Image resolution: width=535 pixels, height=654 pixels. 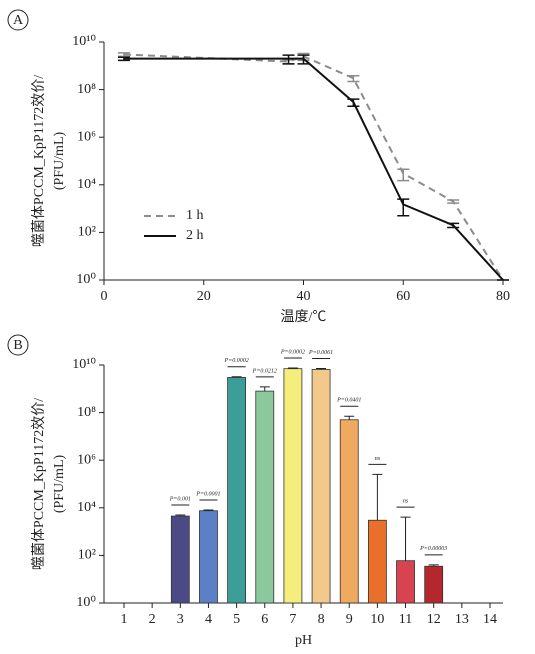 What do you see at coordinates (236, 619) in the screenshot?
I see `x-tick-label: 5` at bounding box center [236, 619].